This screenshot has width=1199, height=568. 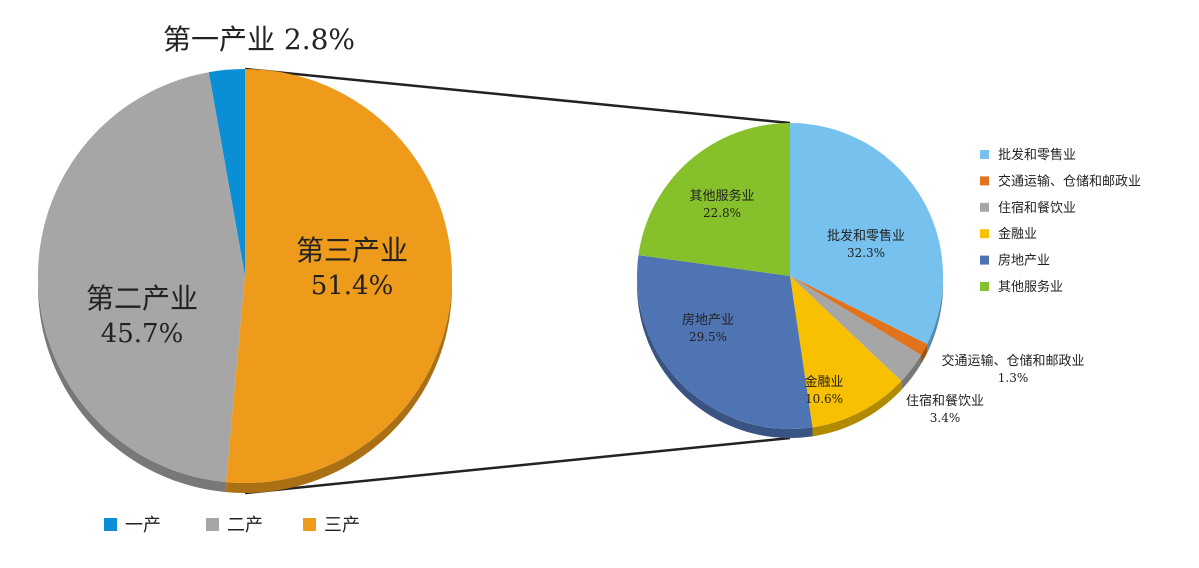 I want to click on connector-line-top, so click(x=517, y=96).